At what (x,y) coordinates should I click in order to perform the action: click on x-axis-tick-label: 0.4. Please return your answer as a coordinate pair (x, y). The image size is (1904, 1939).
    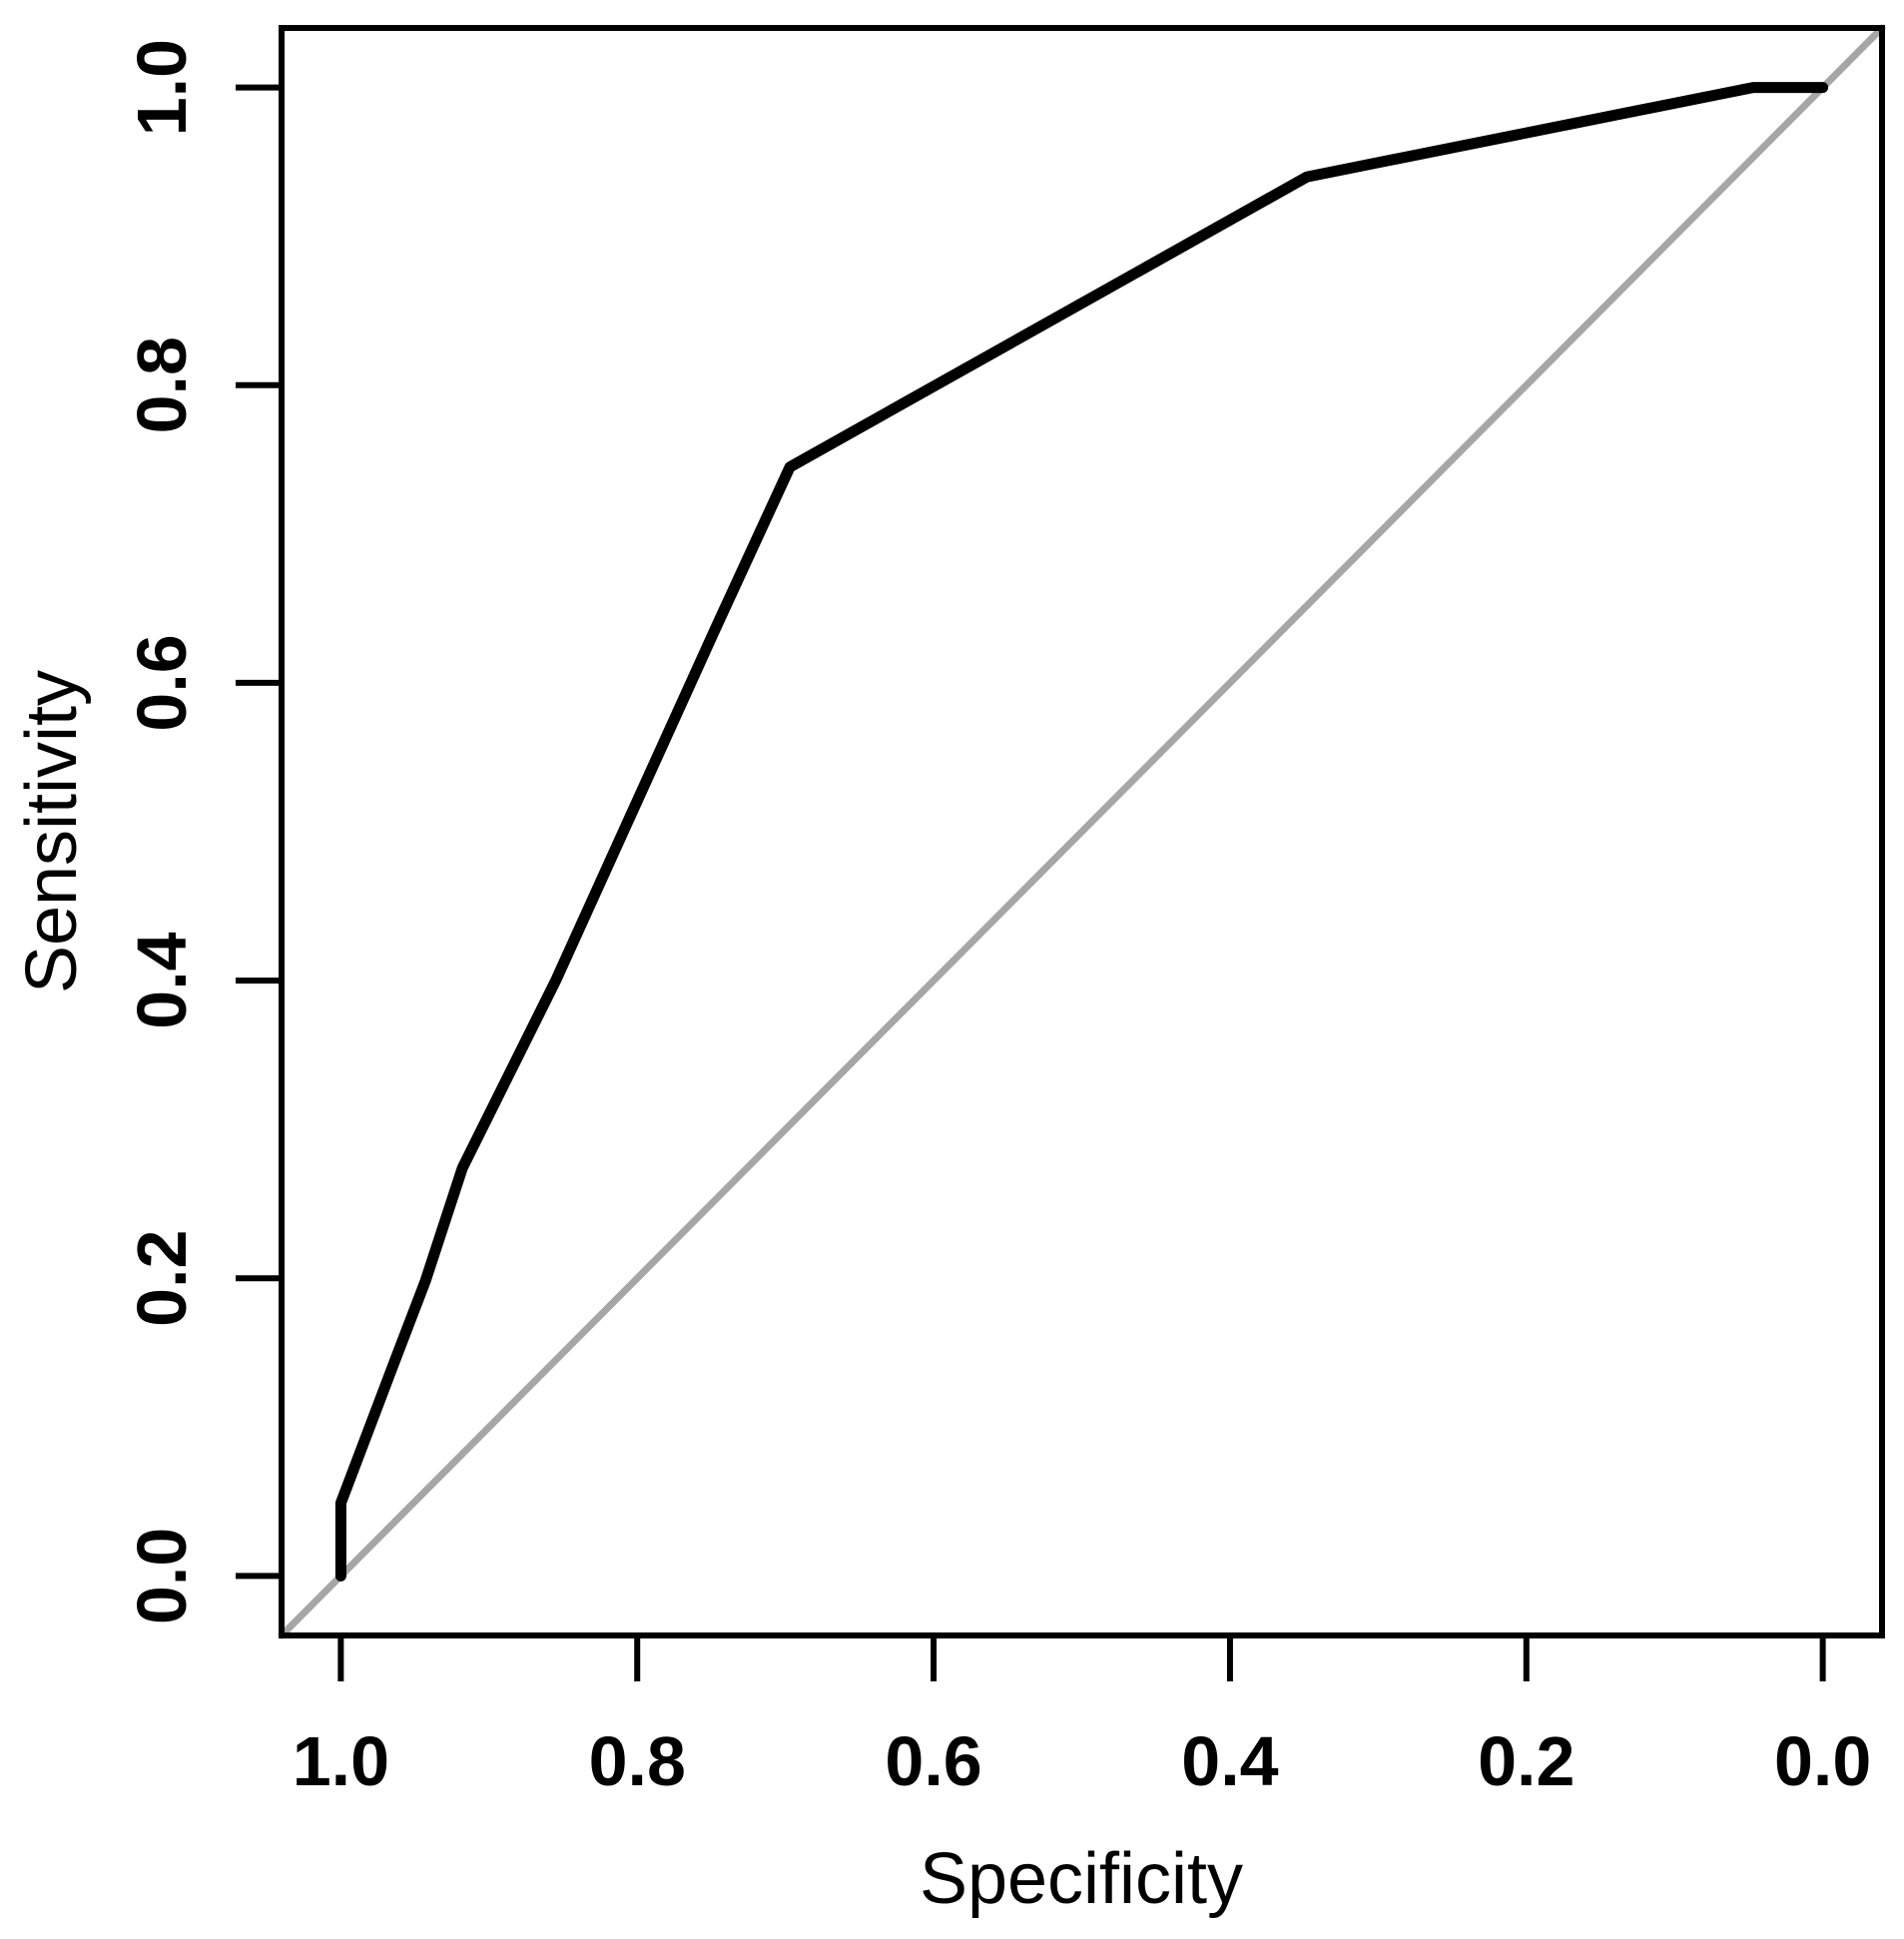
    Looking at the image, I should click on (1229, 1761).